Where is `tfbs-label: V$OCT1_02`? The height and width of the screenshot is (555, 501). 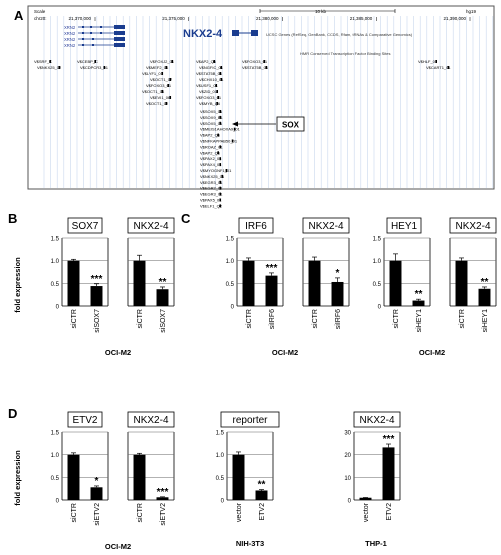
tfbs-label: V$OCT1_02 is located at coordinates (157, 103).